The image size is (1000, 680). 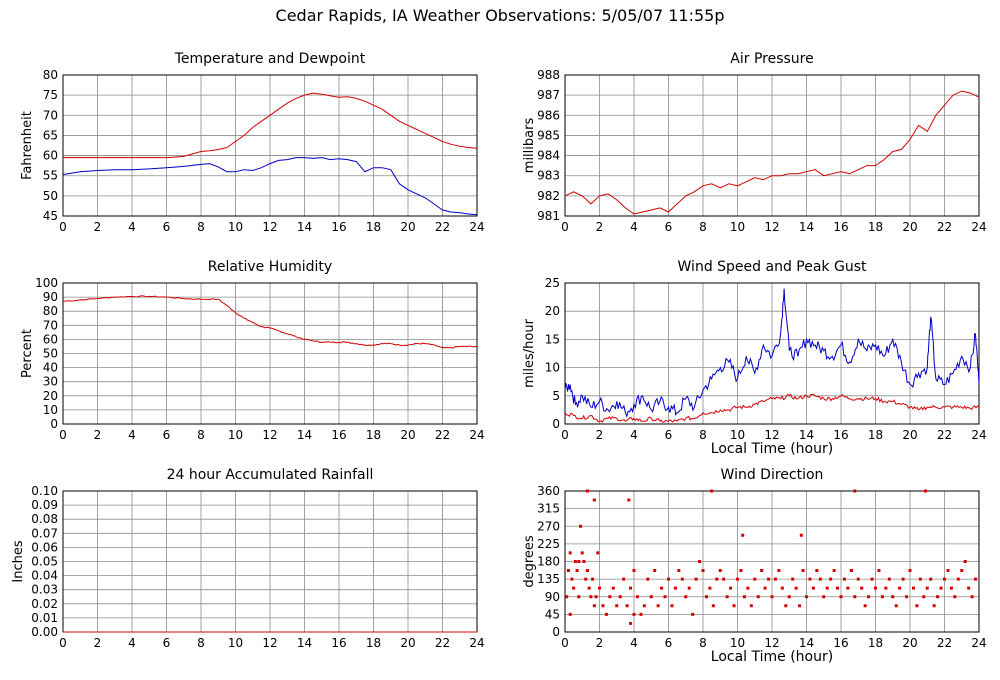 What do you see at coordinates (548, 216) in the screenshot?
I see `y-tick-label: 981` at bounding box center [548, 216].